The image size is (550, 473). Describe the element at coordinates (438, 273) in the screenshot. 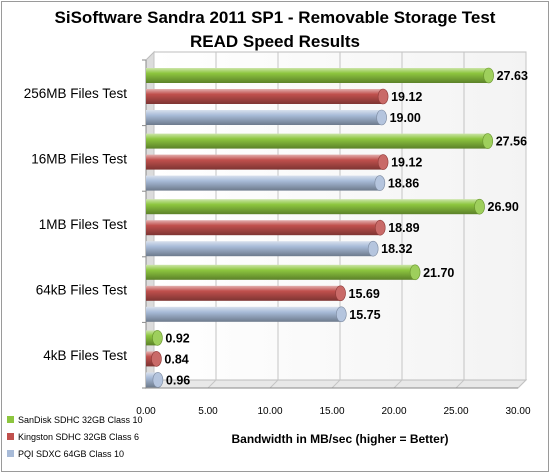

I see `value-label: 21.70` at that location.